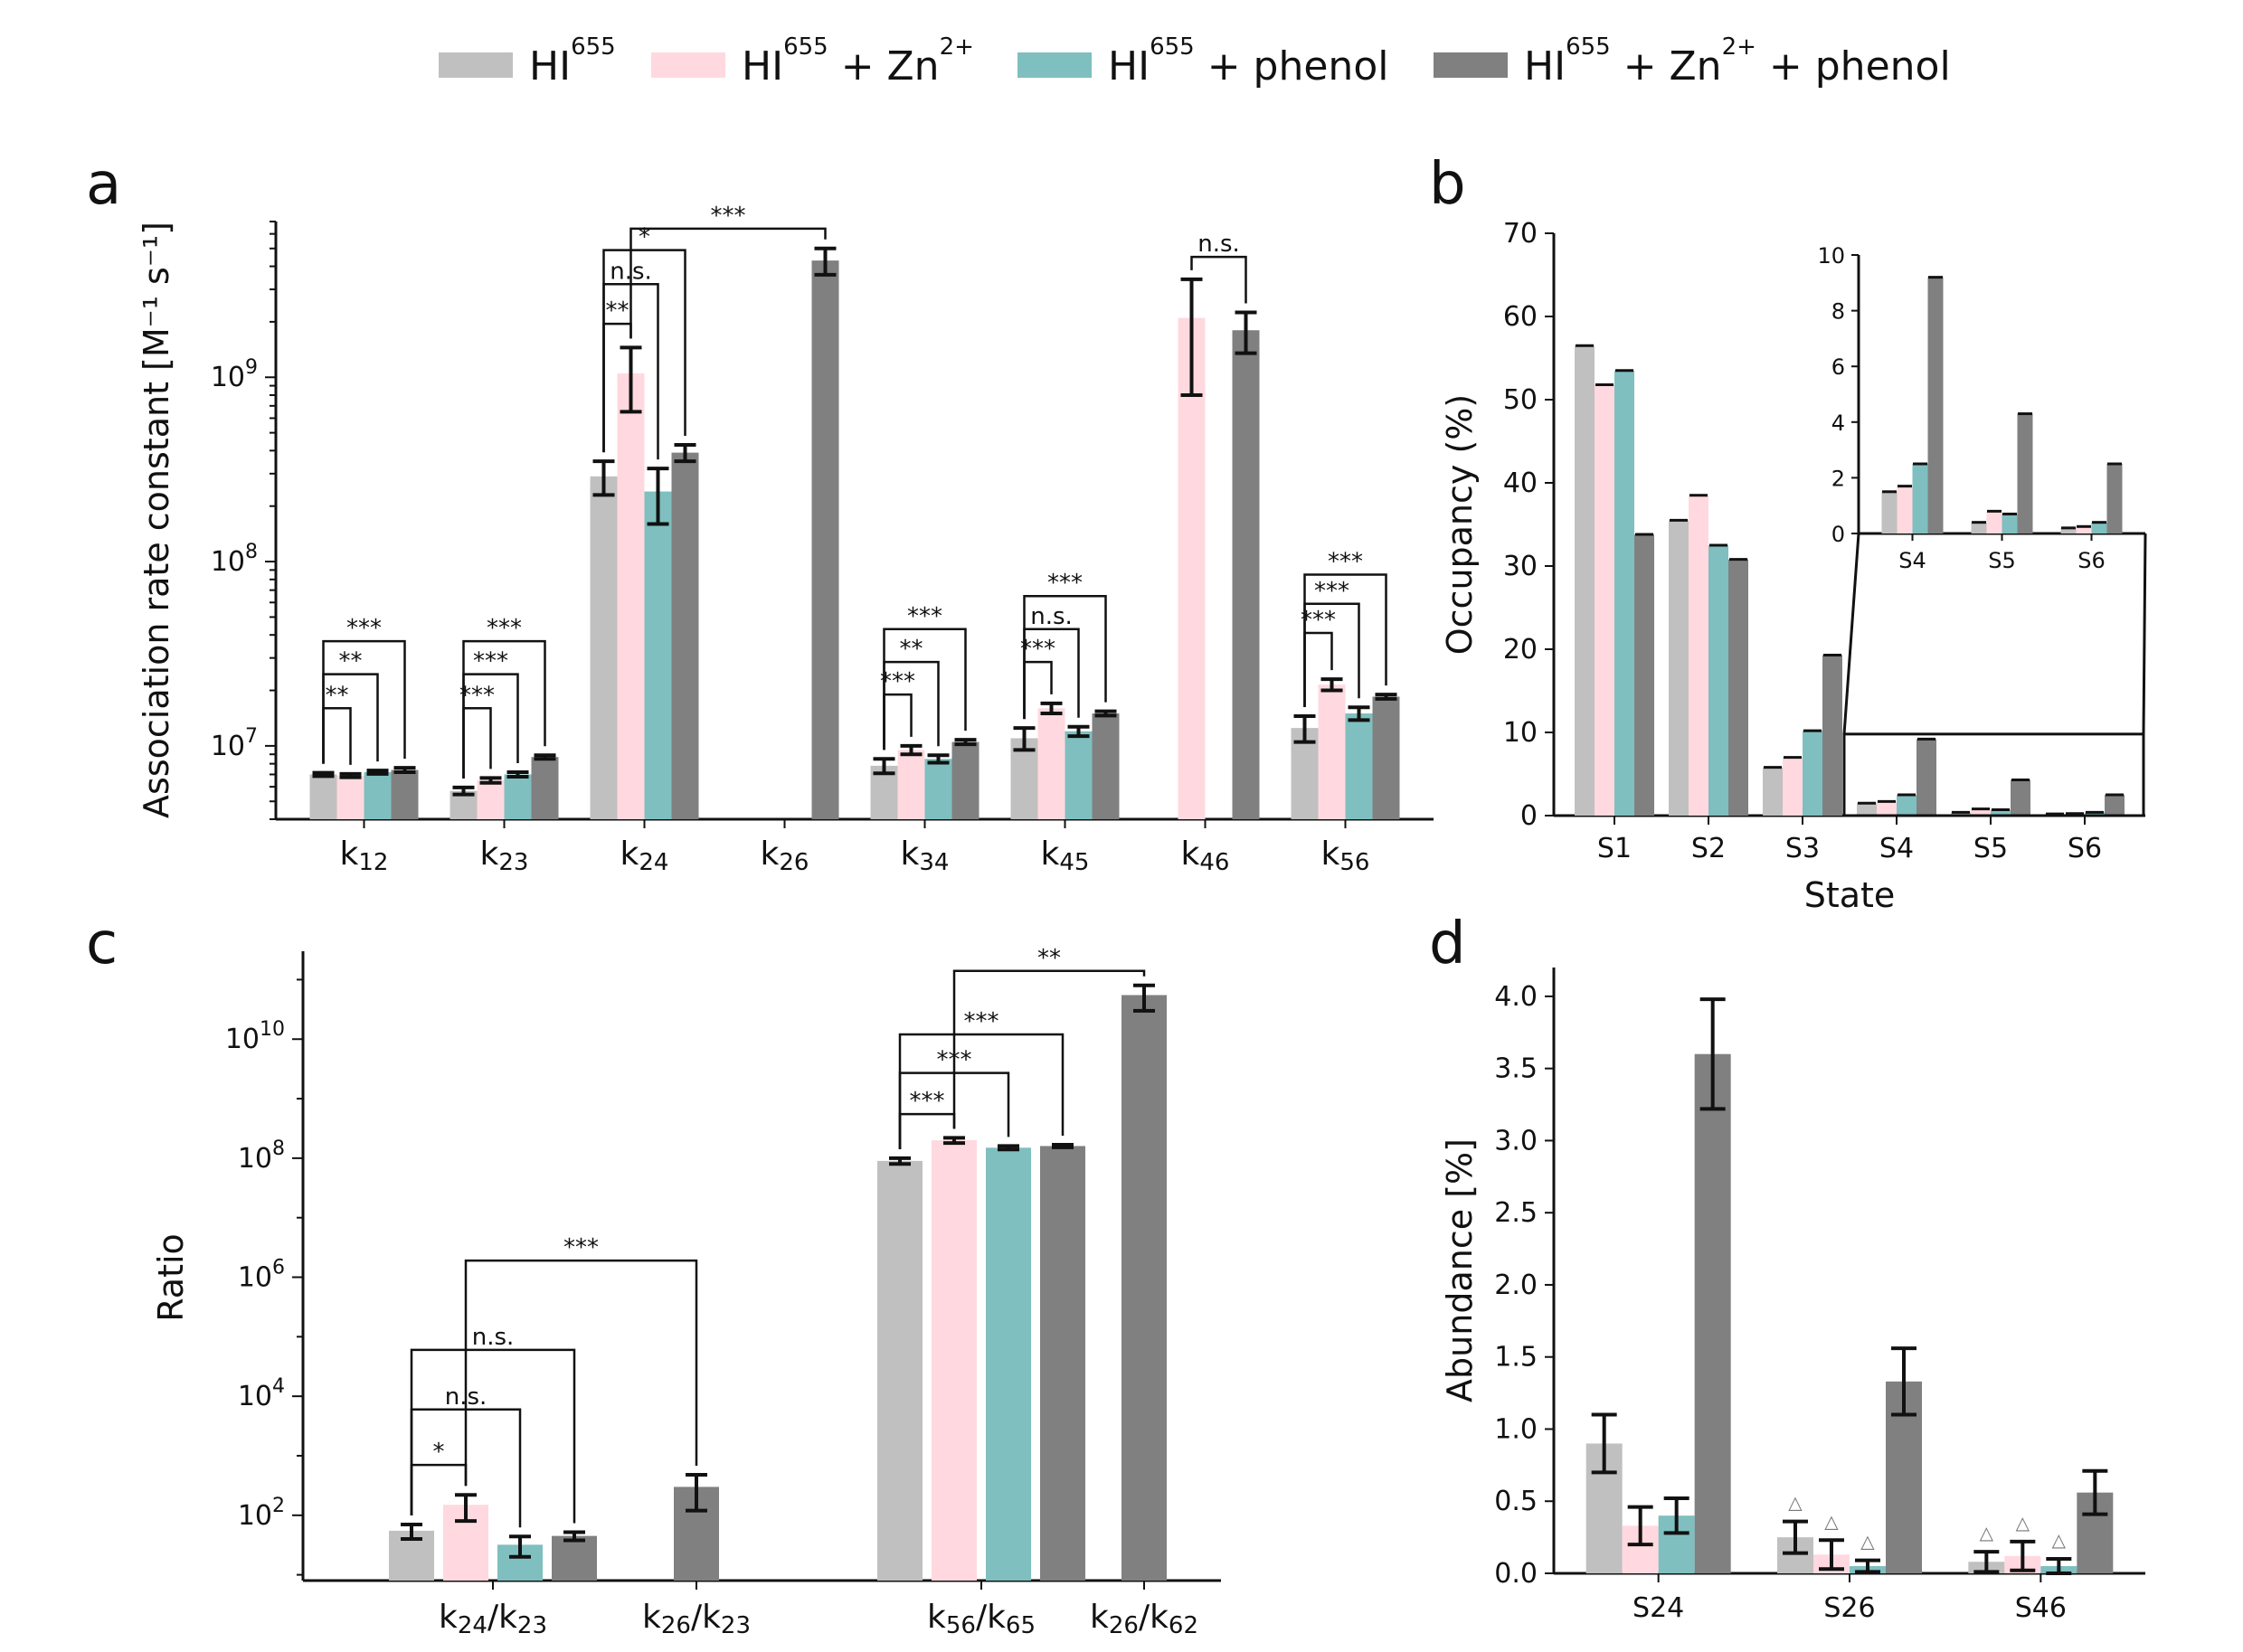 The width and height of the screenshot is (2243, 1652). What do you see at coordinates (2144, 633) in the screenshot?
I see `panel-b-inset-connector-right` at bounding box center [2144, 633].